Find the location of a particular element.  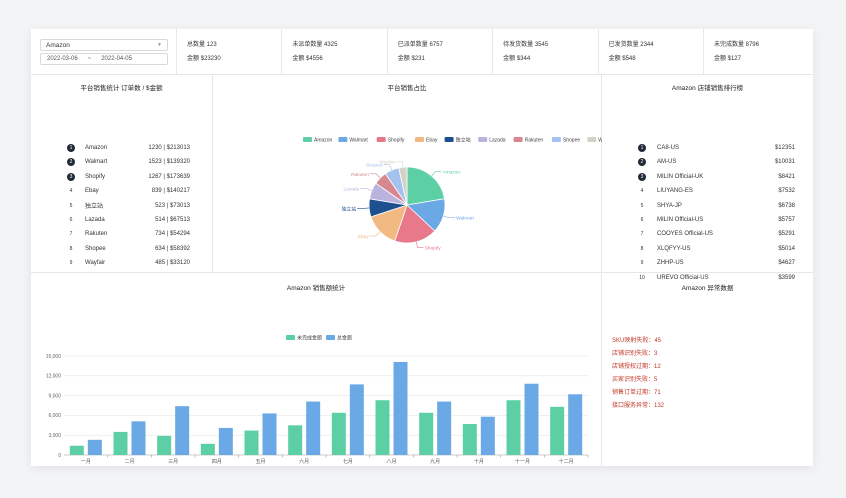

x-tick-label: 十一月 is located at coordinates (522, 461).